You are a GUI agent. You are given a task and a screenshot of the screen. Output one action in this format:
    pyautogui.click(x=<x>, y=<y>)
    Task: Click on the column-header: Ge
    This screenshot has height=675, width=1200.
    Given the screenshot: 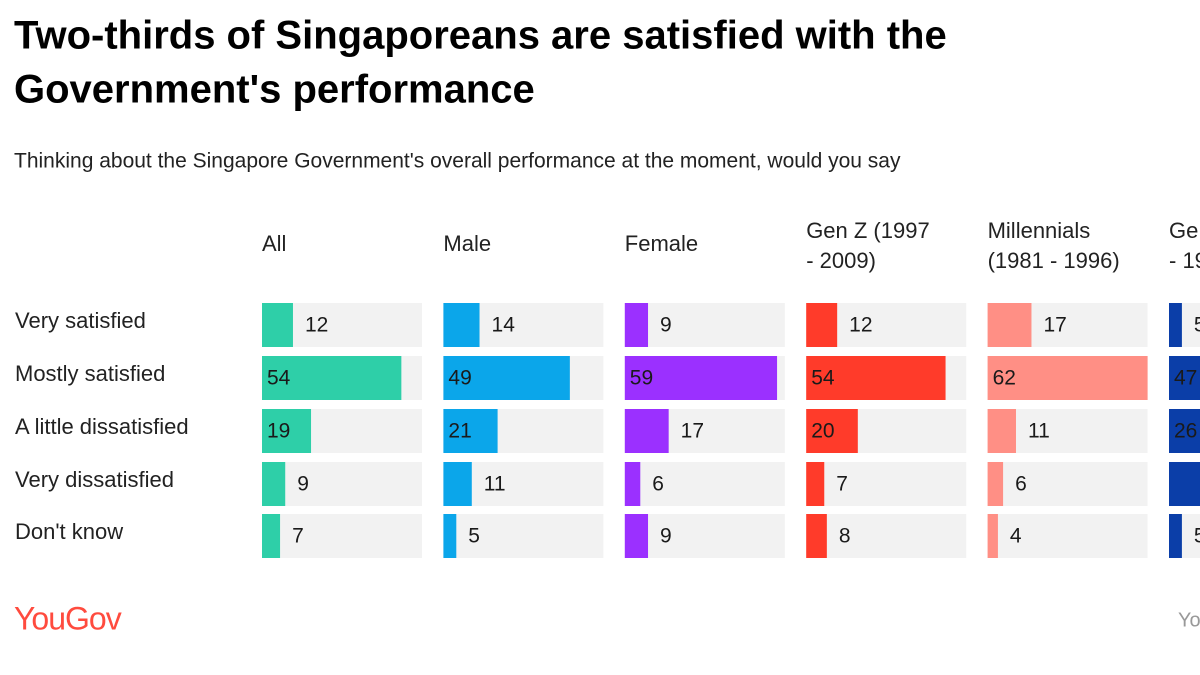 What is the action you would take?
    pyautogui.click(x=1183, y=230)
    